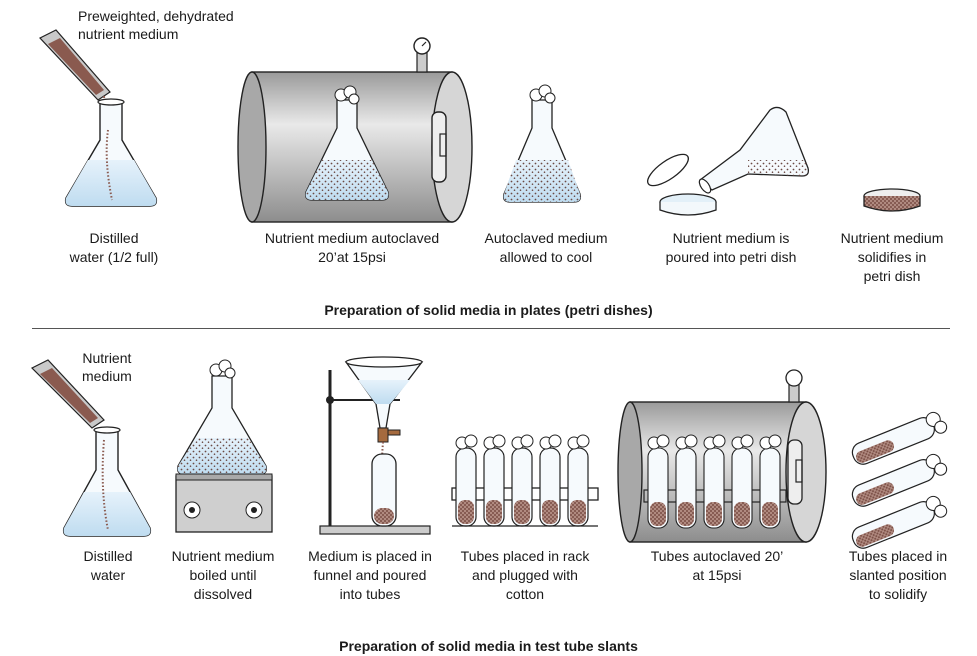 This screenshot has width=977, height=656. Describe the element at coordinates (223, 556) in the screenshot. I see `bottom-step-2-line-1: Nutrient medium` at that location.